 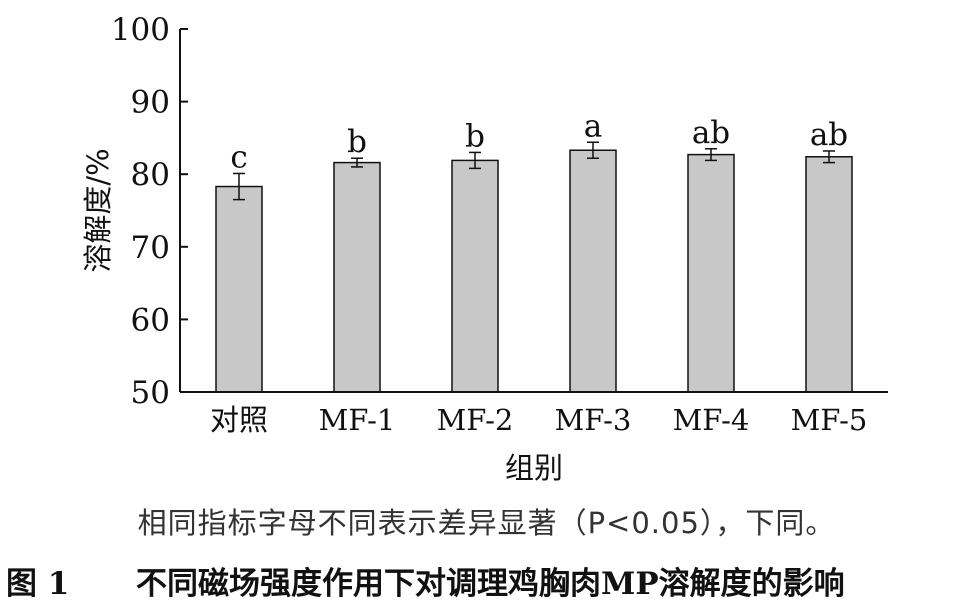 I want to click on y-tick-label: 80, so click(x=150, y=175).